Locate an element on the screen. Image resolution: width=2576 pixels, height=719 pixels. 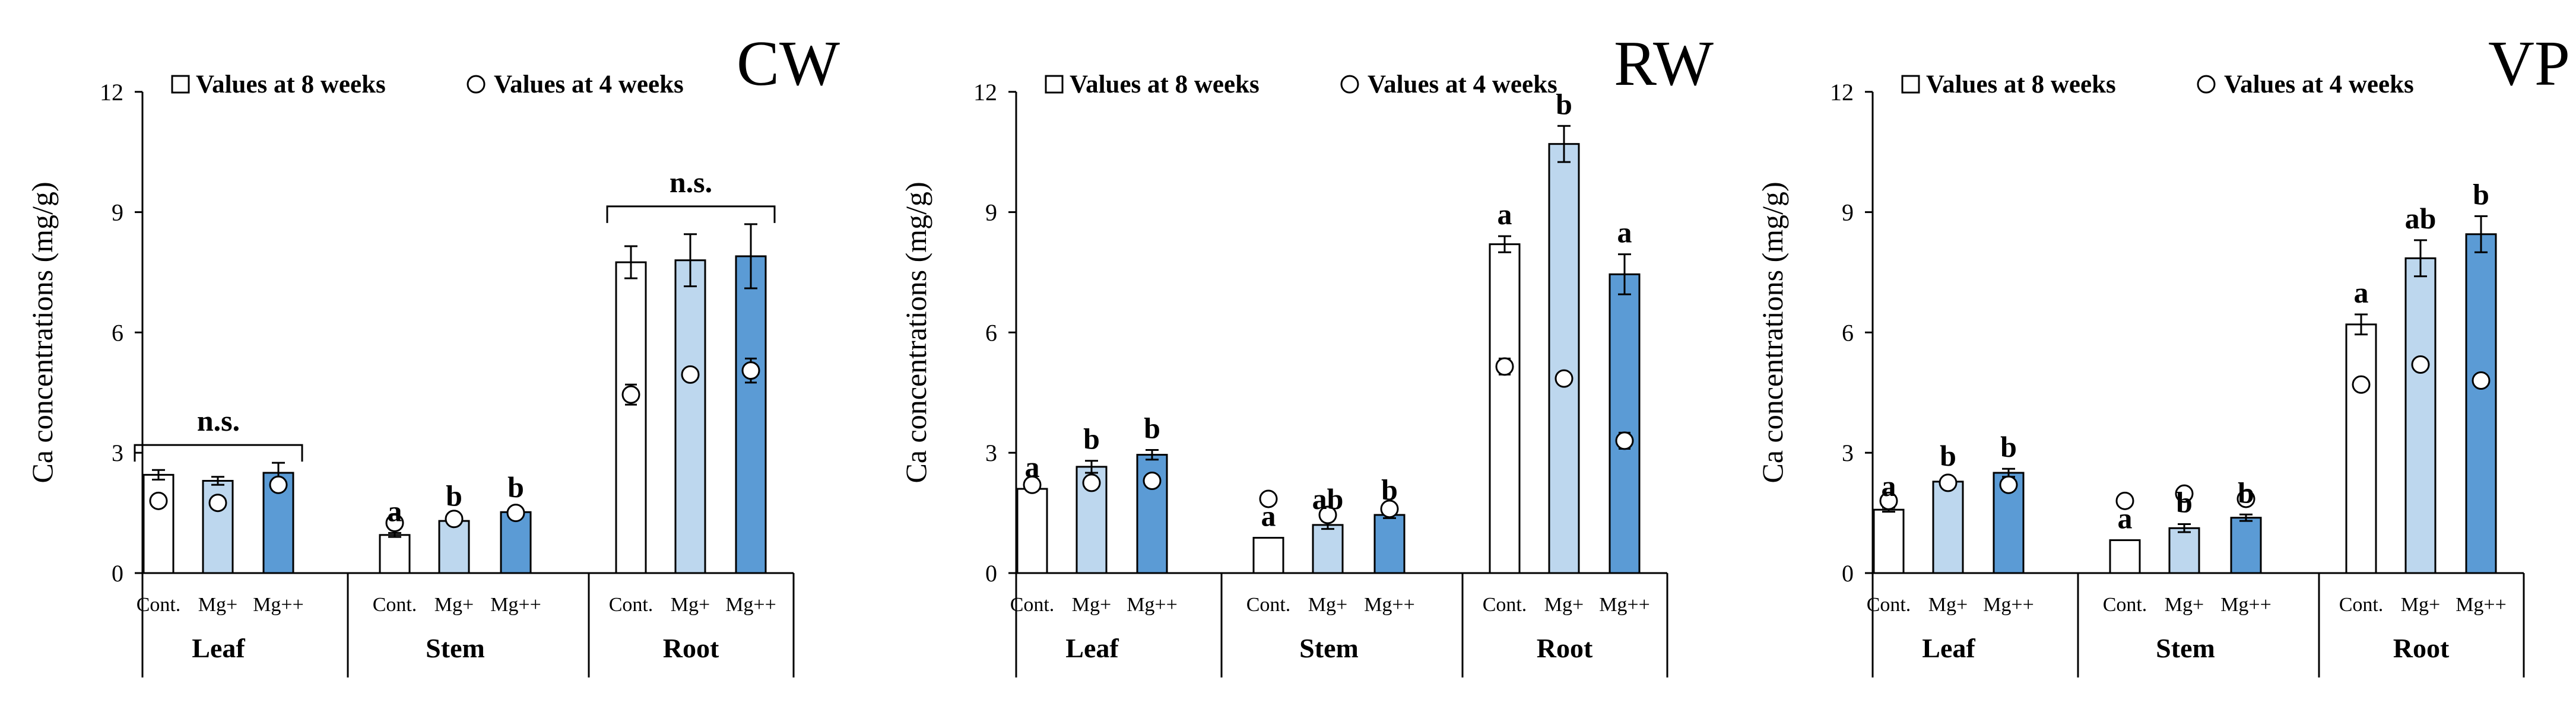
x-group-label: Leaf is located at coordinates (218, 648).